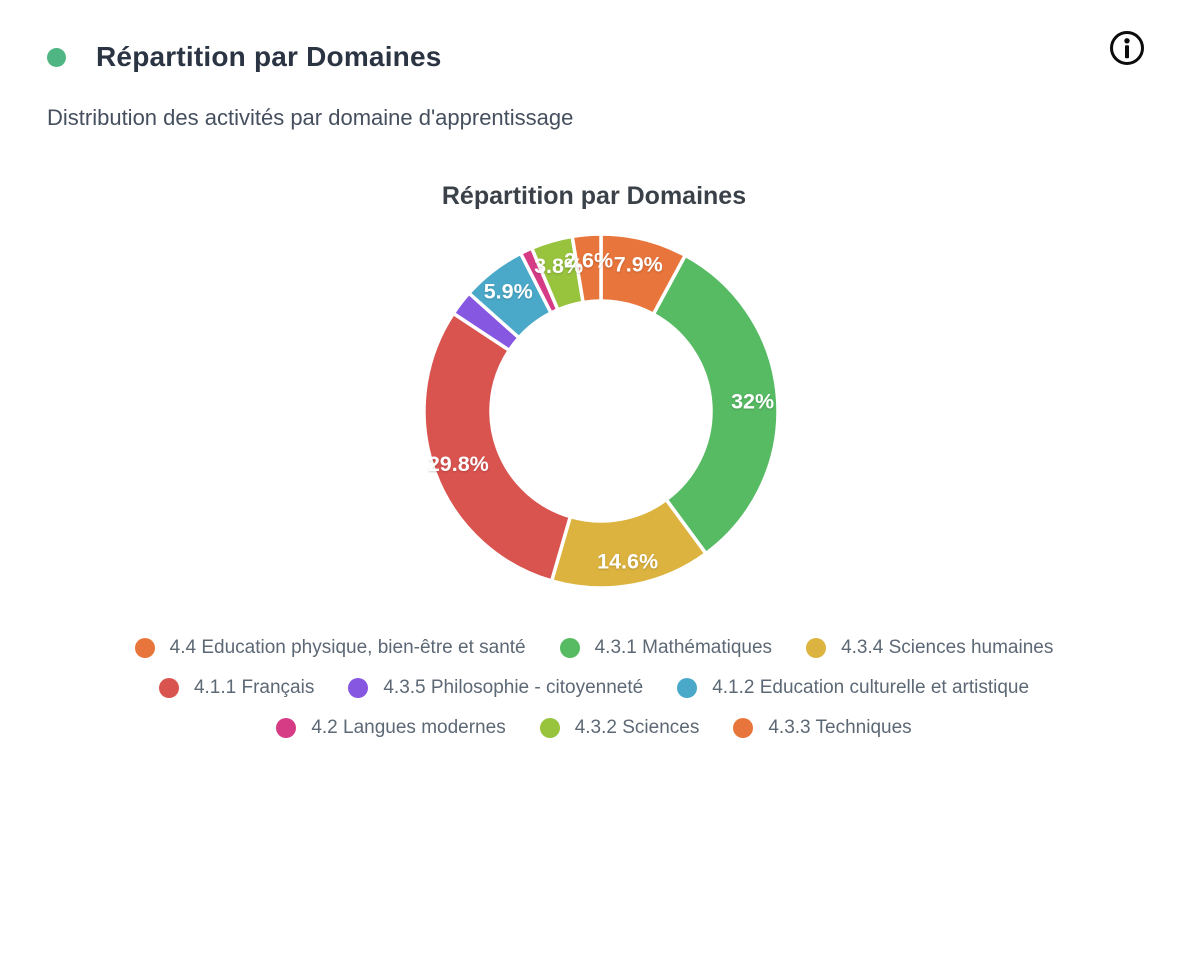  I want to click on status-dot-icon, so click(56, 57).